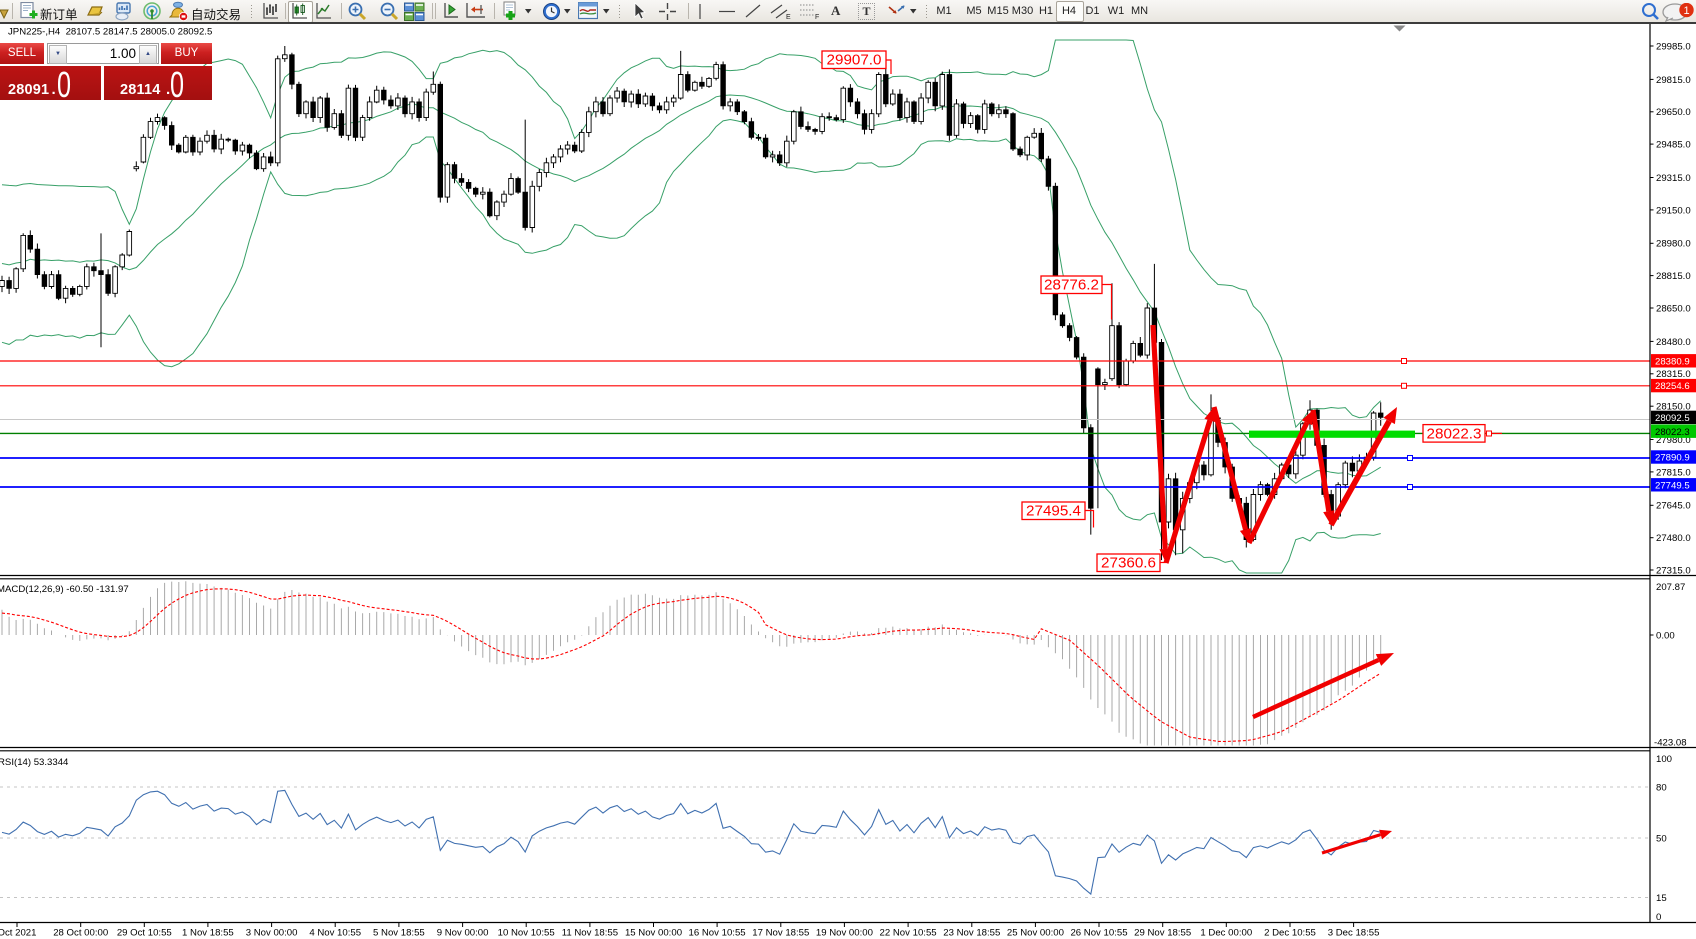 The width and height of the screenshot is (1696, 939). I want to click on svg-text: 50, so click(1661, 838).